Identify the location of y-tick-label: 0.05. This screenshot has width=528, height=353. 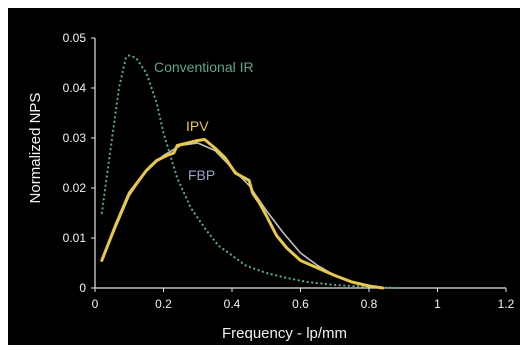
(75, 38).